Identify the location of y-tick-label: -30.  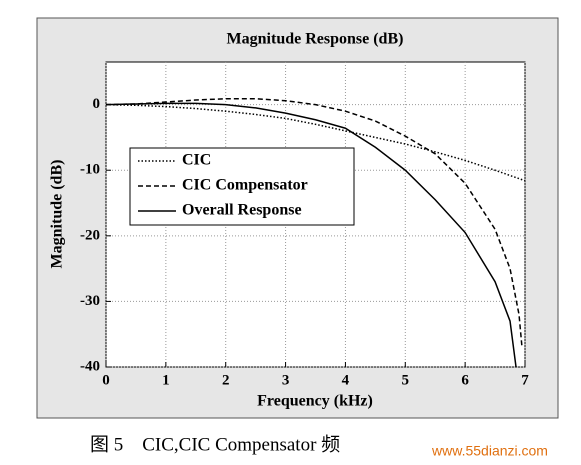
(90, 301).